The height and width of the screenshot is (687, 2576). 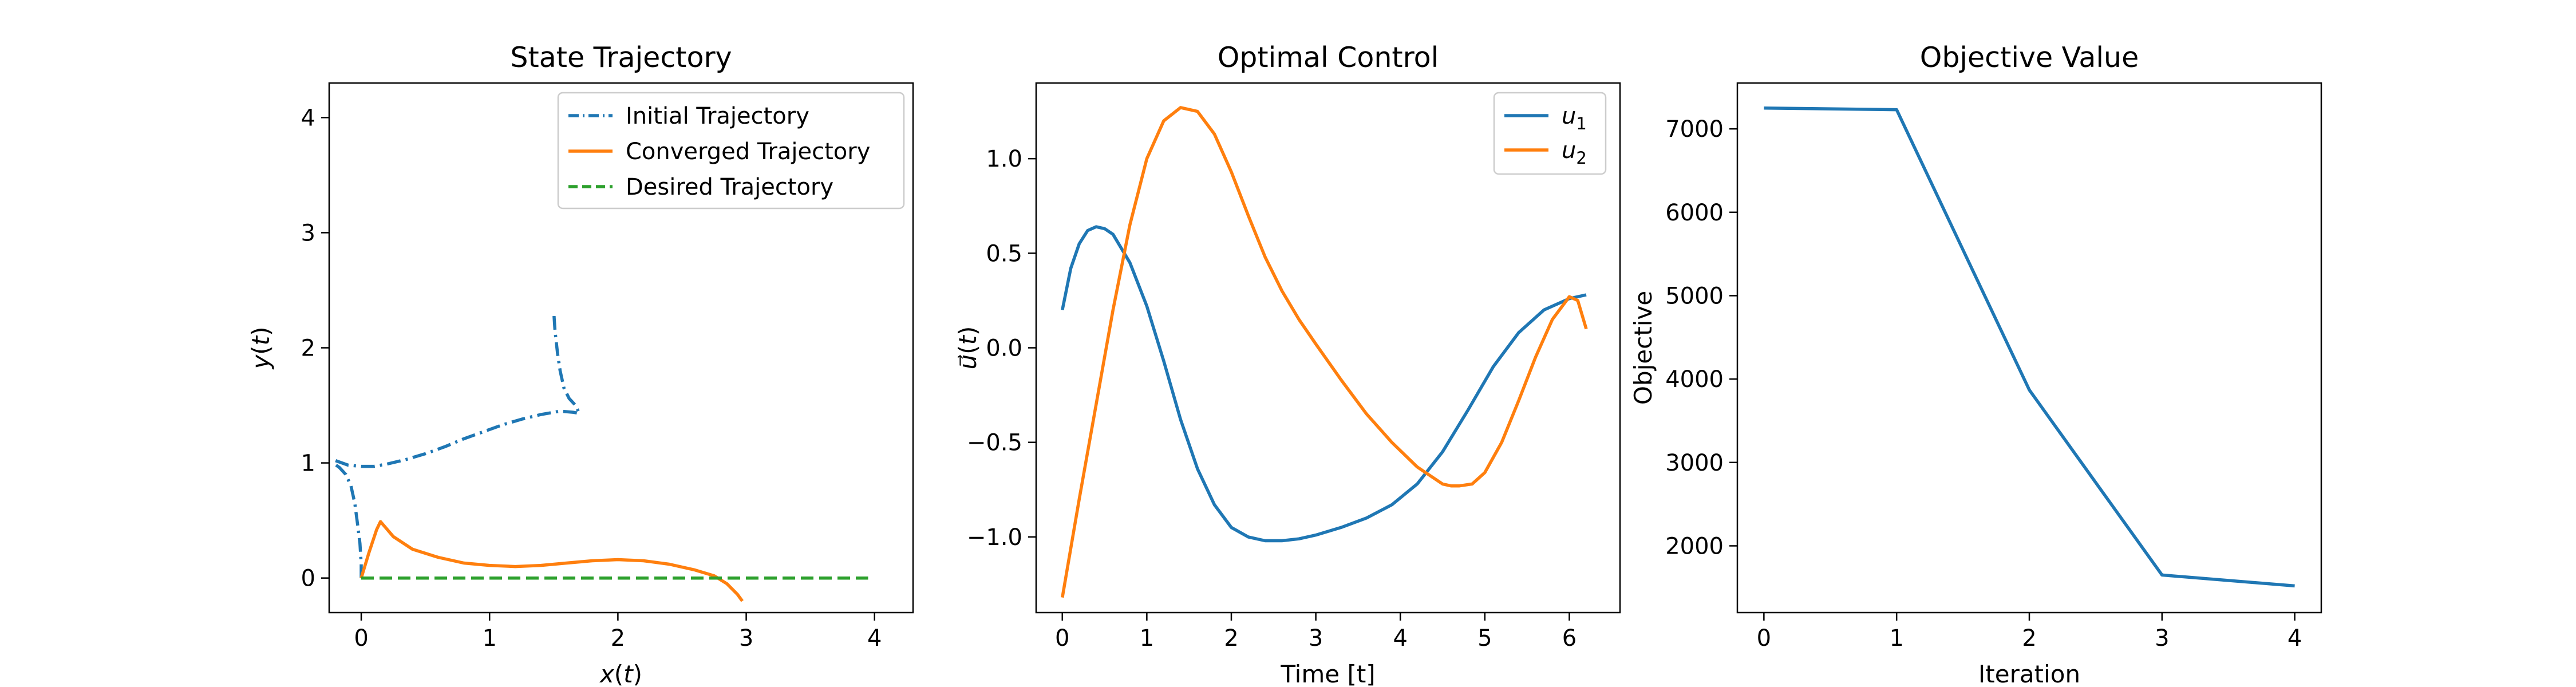 I want to click on y-axis-label: Objective, so click(x=1643, y=348).